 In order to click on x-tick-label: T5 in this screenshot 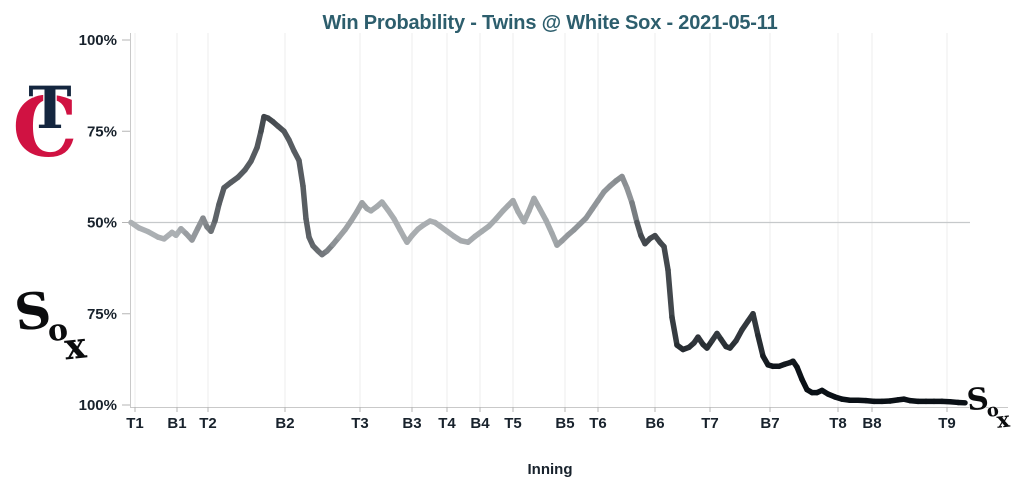, I will do `click(513, 423)`.